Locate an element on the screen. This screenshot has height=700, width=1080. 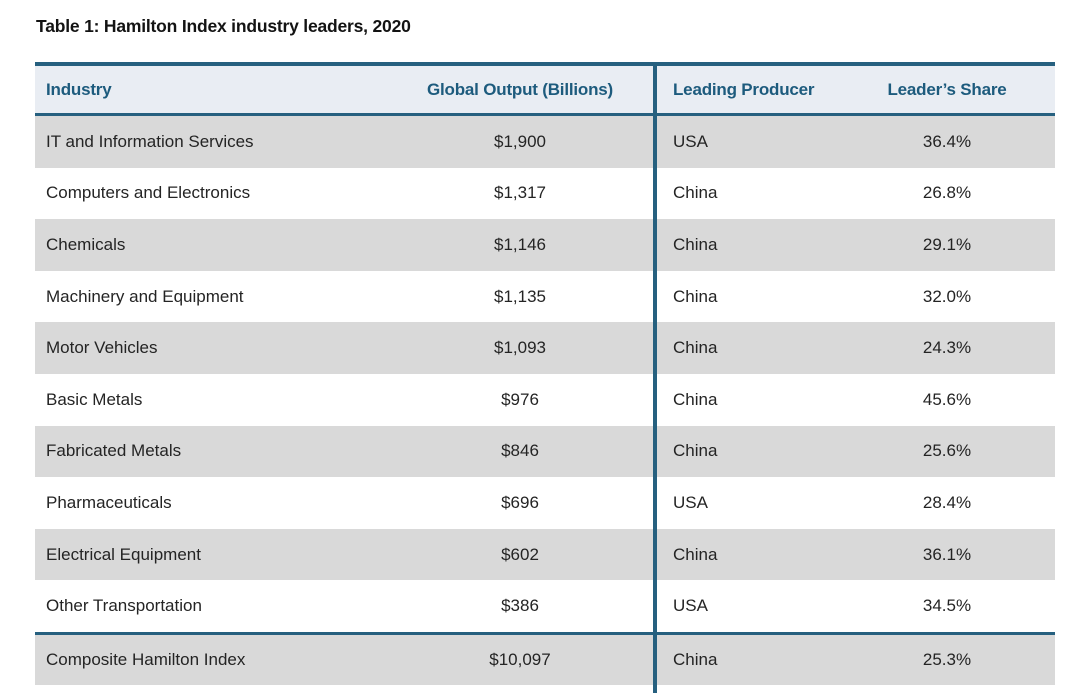
table-row: Pharmaceuticals $696 USA 28.4% is located at coordinates (545, 503).